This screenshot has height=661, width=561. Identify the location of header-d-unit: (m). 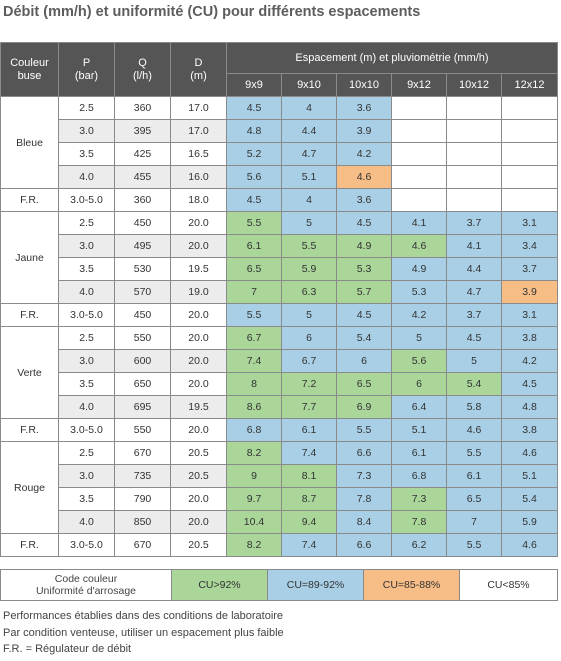
(198, 75).